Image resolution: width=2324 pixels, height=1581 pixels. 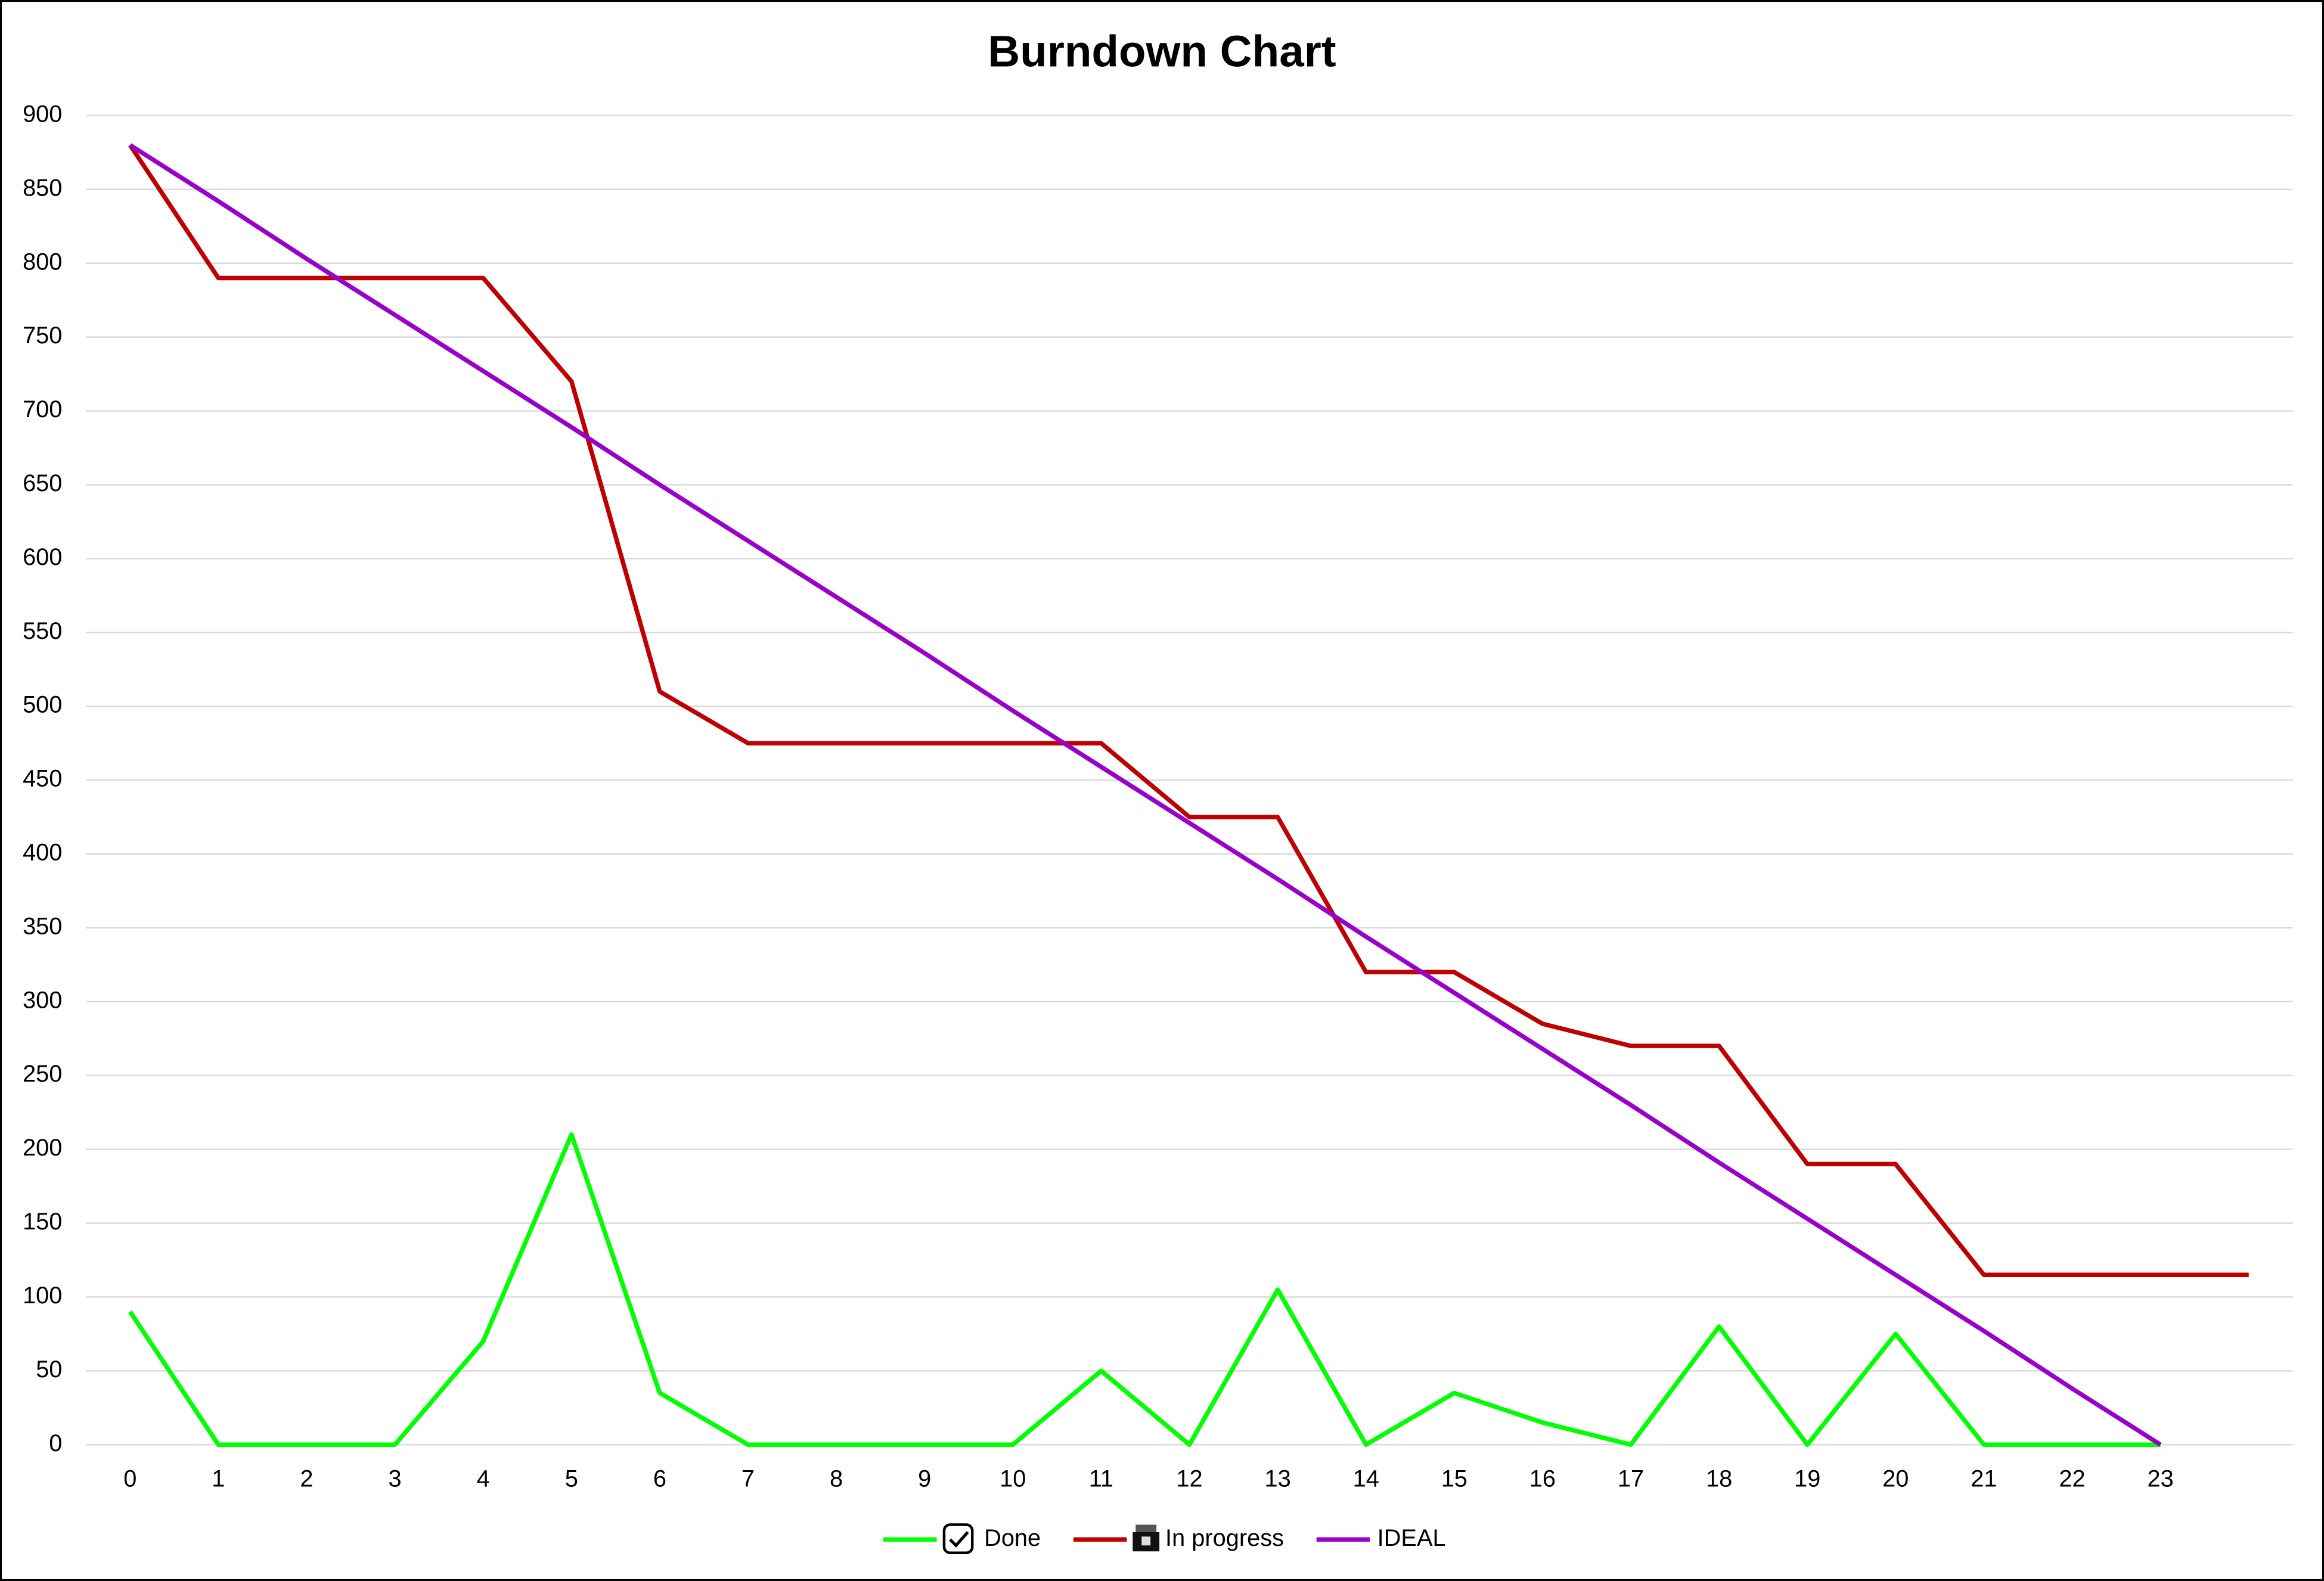 What do you see at coordinates (42, 188) in the screenshot?
I see `y-tick-label: 850` at bounding box center [42, 188].